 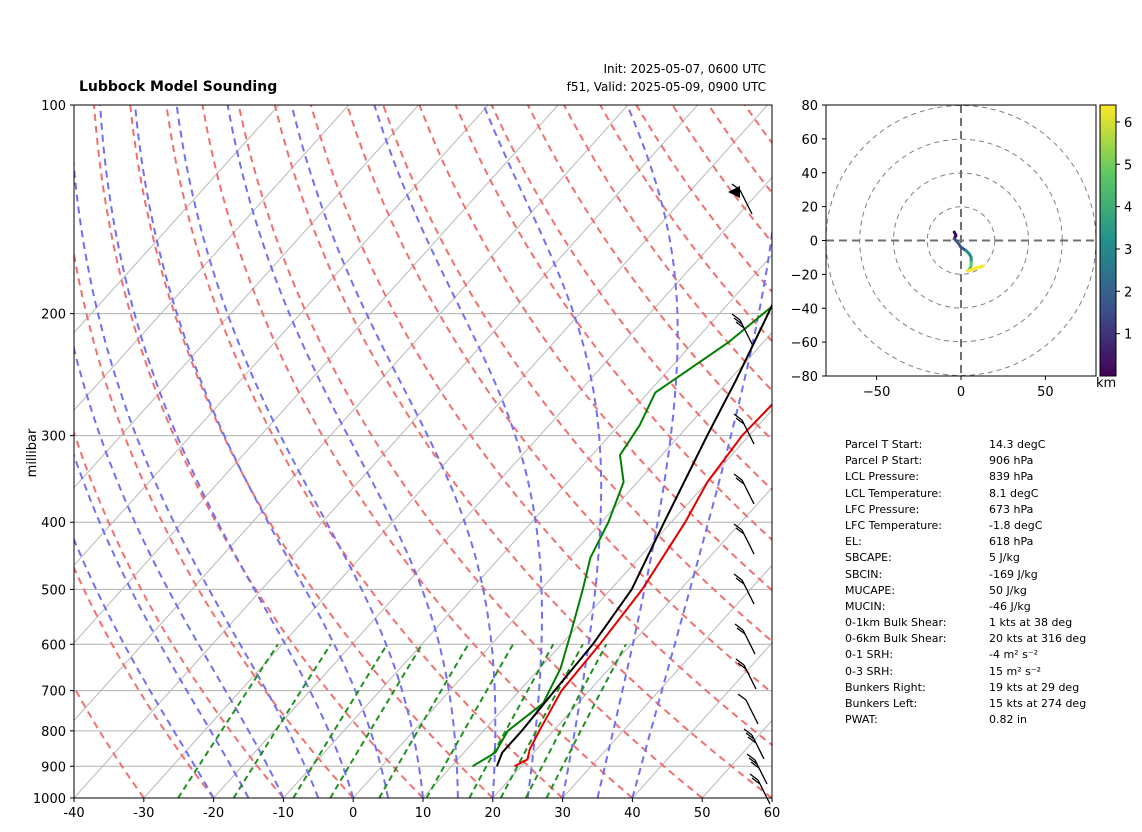 I want to click on hodograph-area, so click(x=961, y=240).